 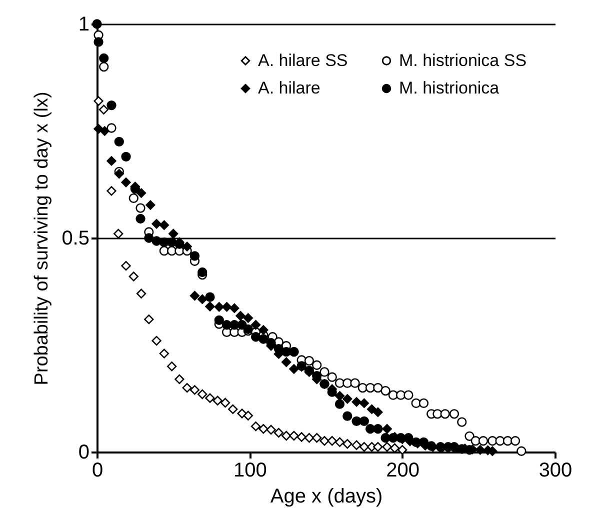 What do you see at coordinates (42, 239) in the screenshot?
I see `y-axis-title: Probability of surviving to day x (lx)` at bounding box center [42, 239].